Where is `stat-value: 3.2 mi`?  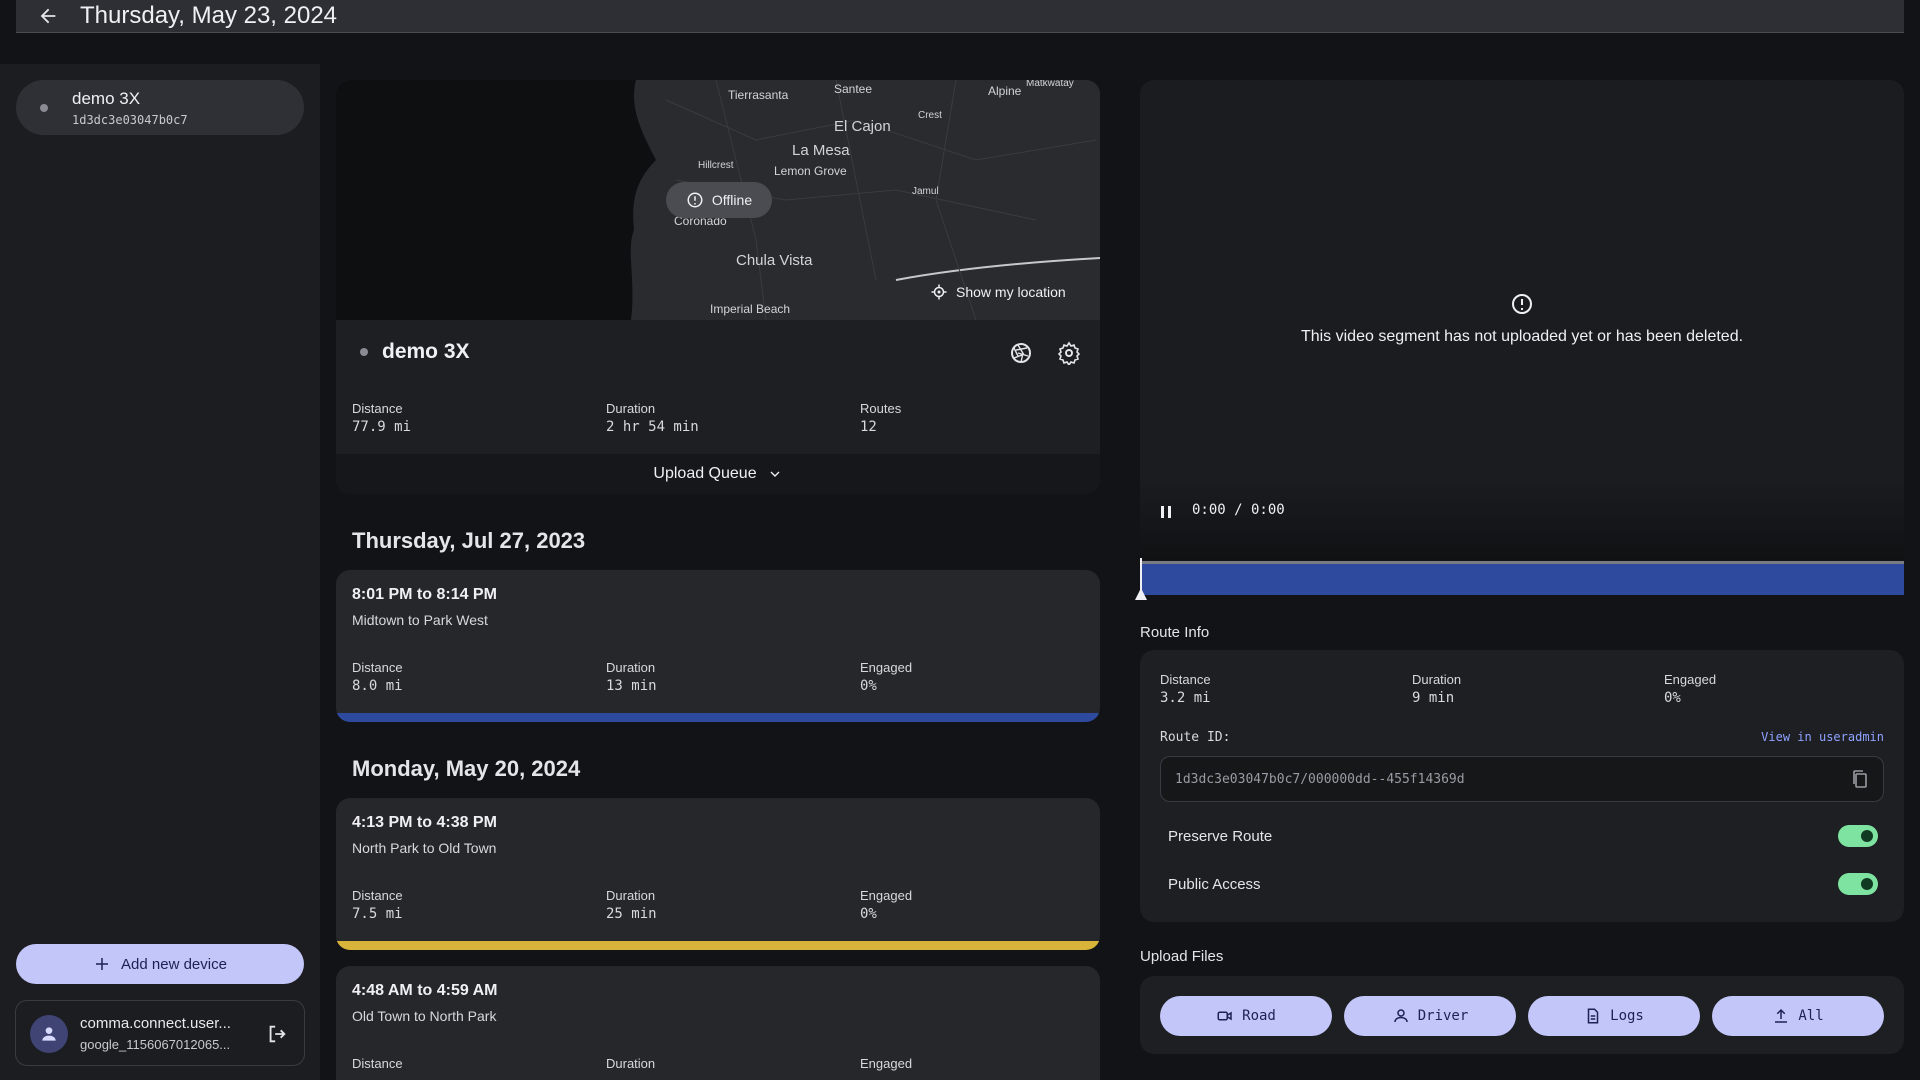
stat-value: 3.2 mi is located at coordinates (1185, 698).